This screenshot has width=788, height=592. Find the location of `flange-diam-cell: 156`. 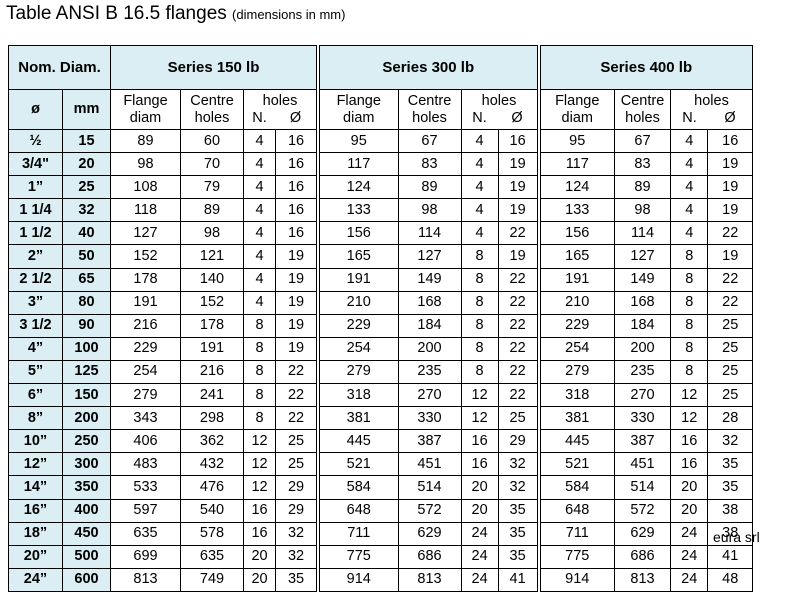

flange-diam-cell: 156 is located at coordinates (357, 233).